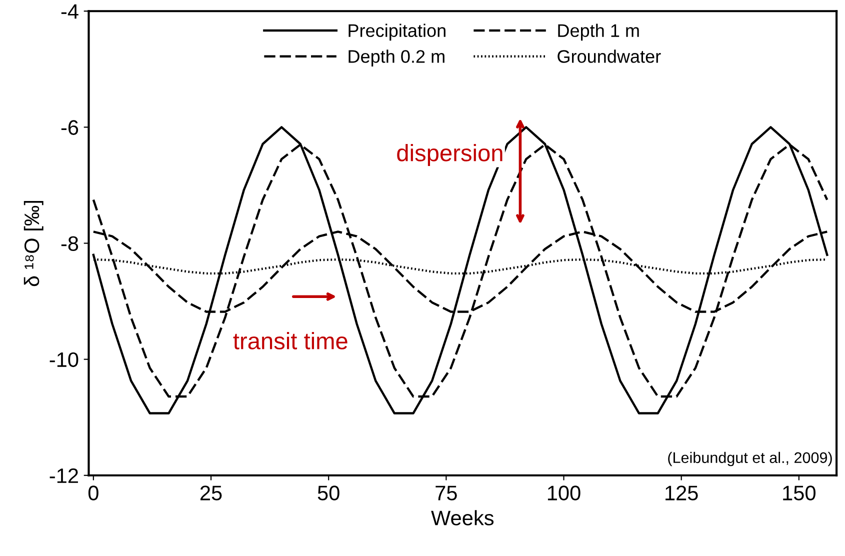  Describe the element at coordinates (290, 341) in the screenshot. I see `annotation: transit time` at that location.